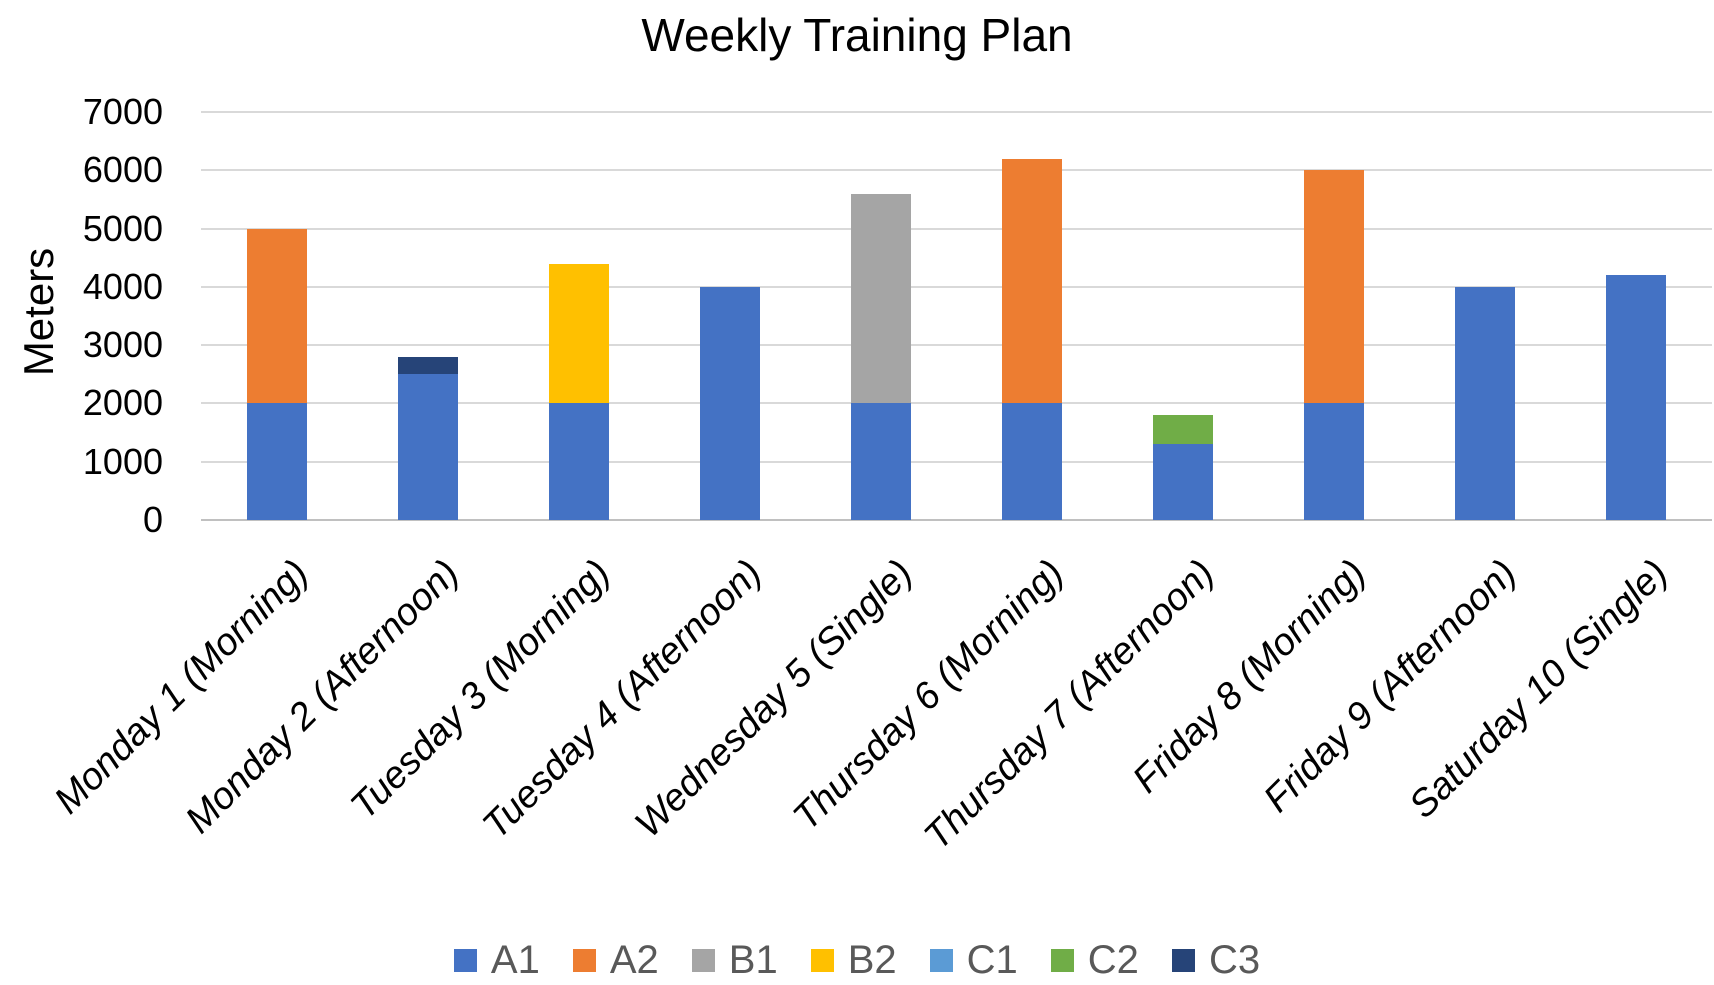 This screenshot has width=1714, height=985. I want to click on bar-monday-1-morning, so click(276, 374).